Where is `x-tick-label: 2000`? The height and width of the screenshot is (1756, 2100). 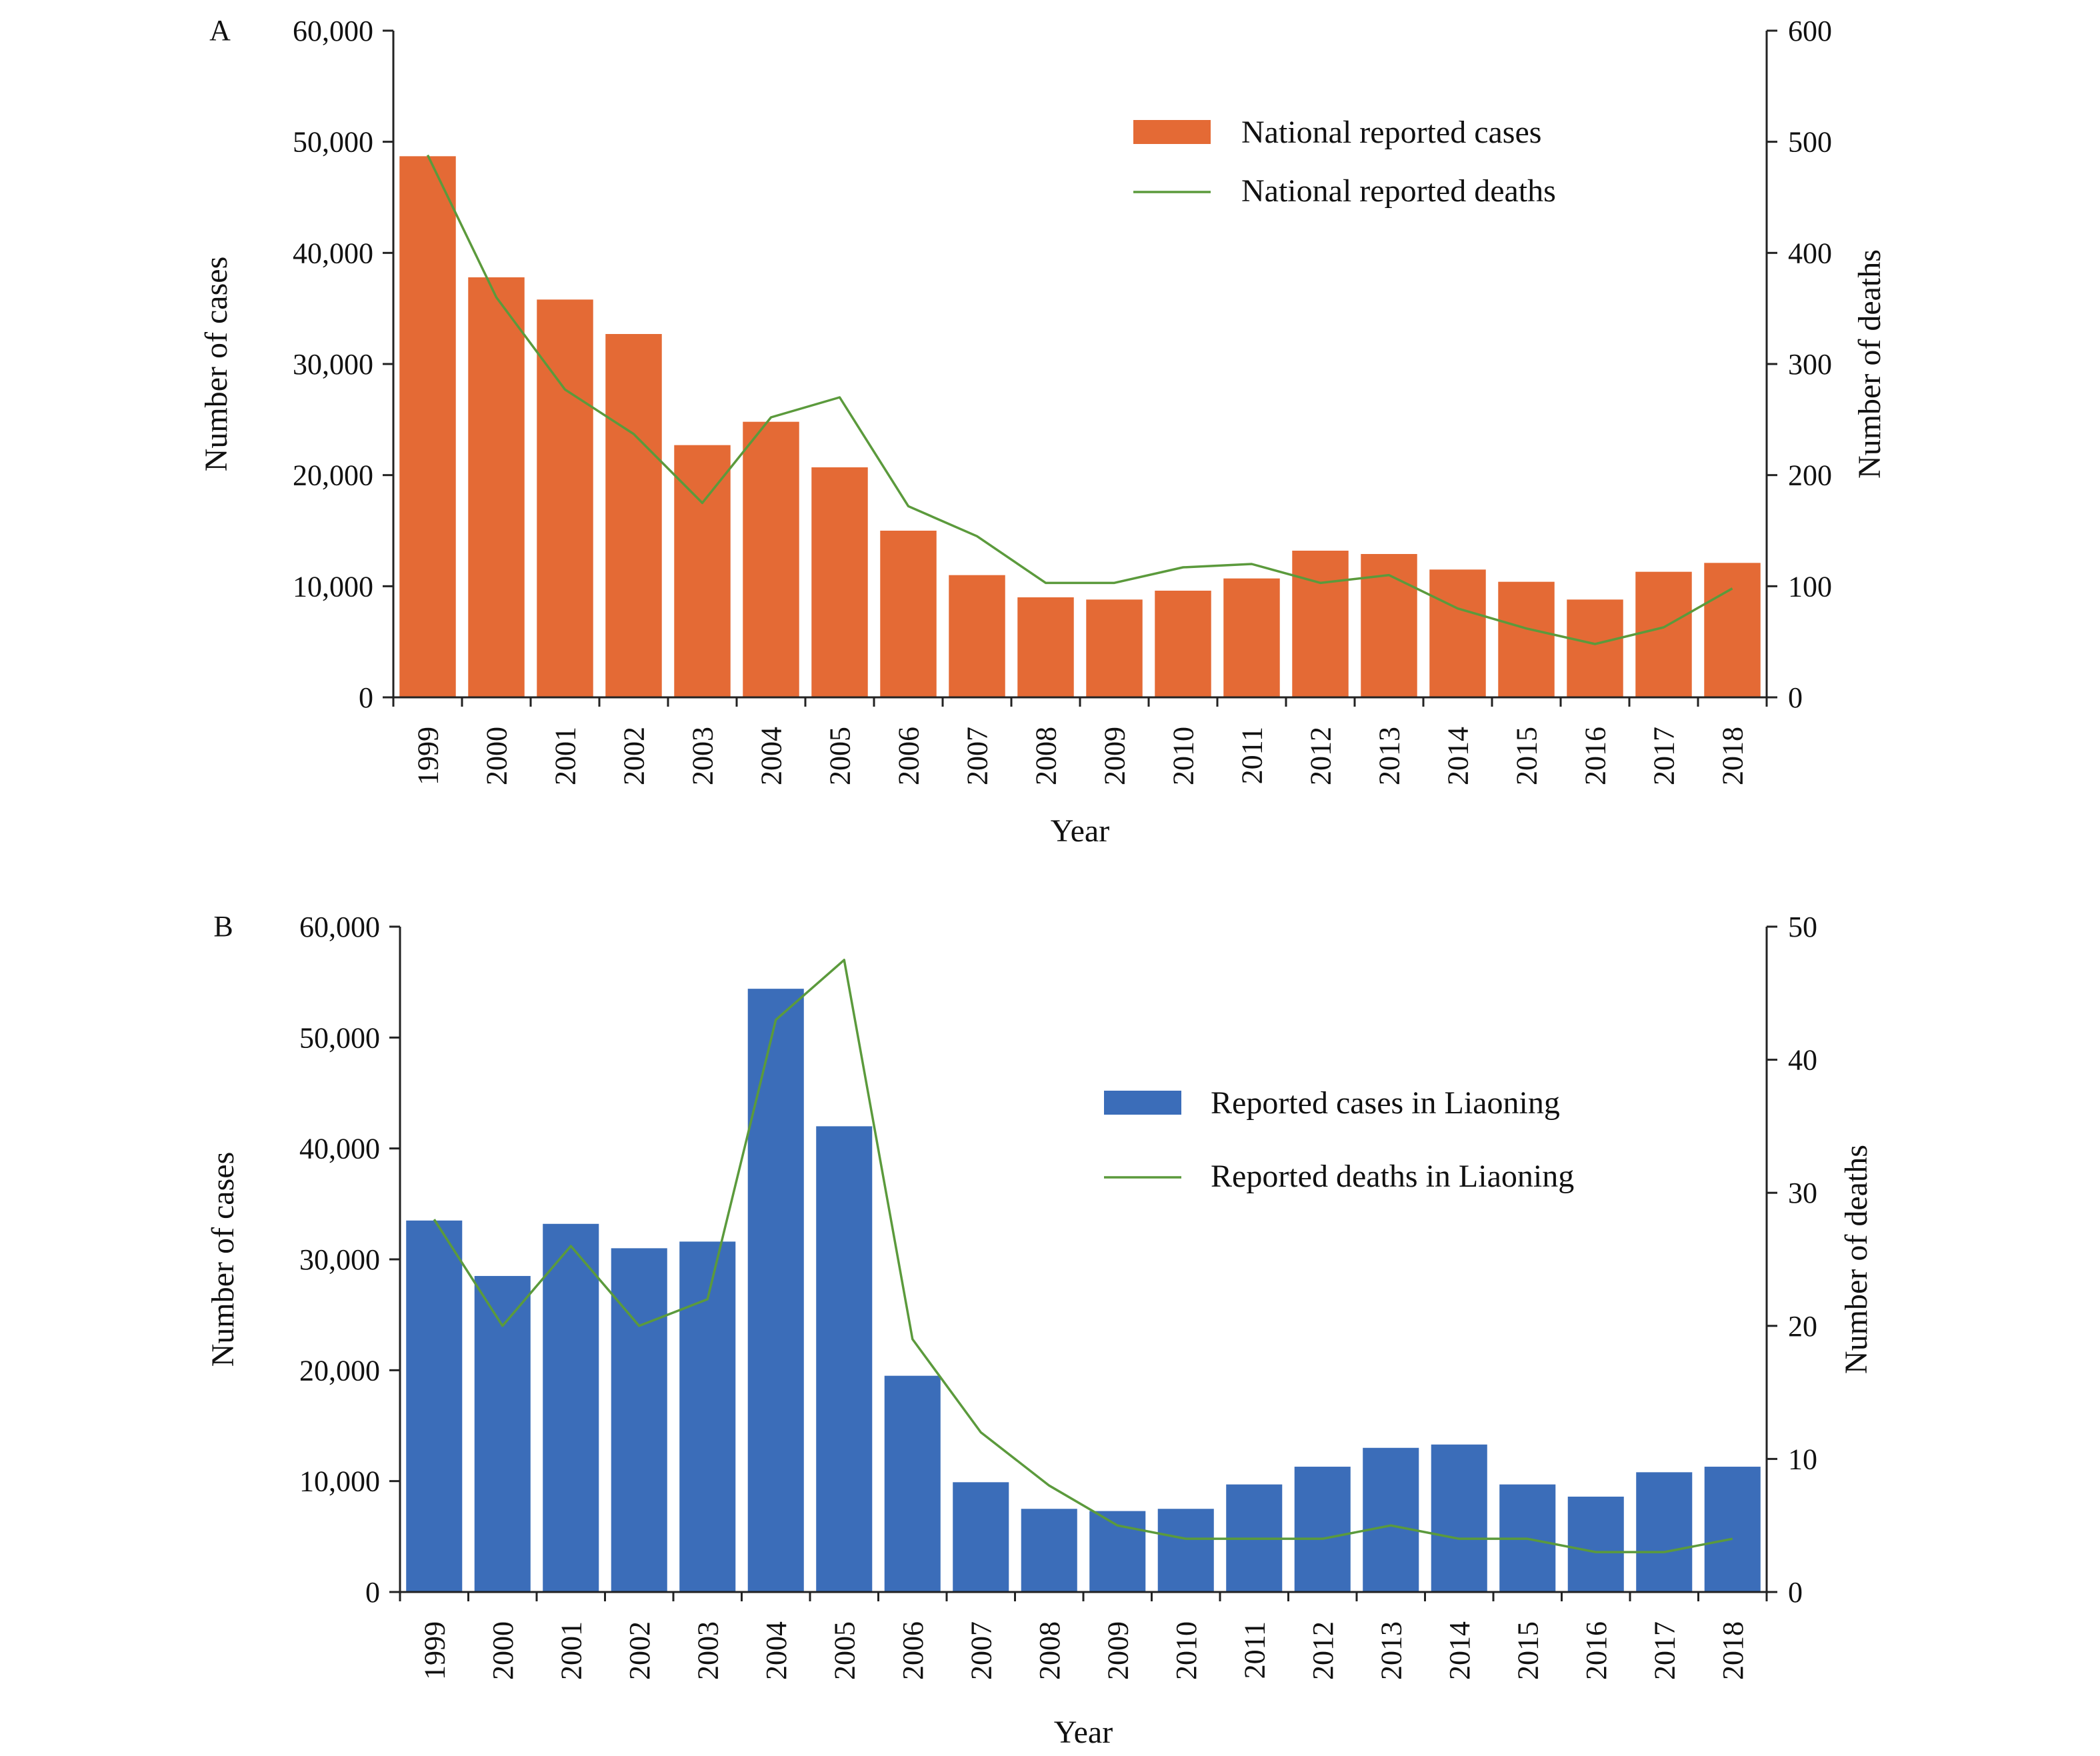
x-tick-label: 2000 is located at coordinates (503, 1650).